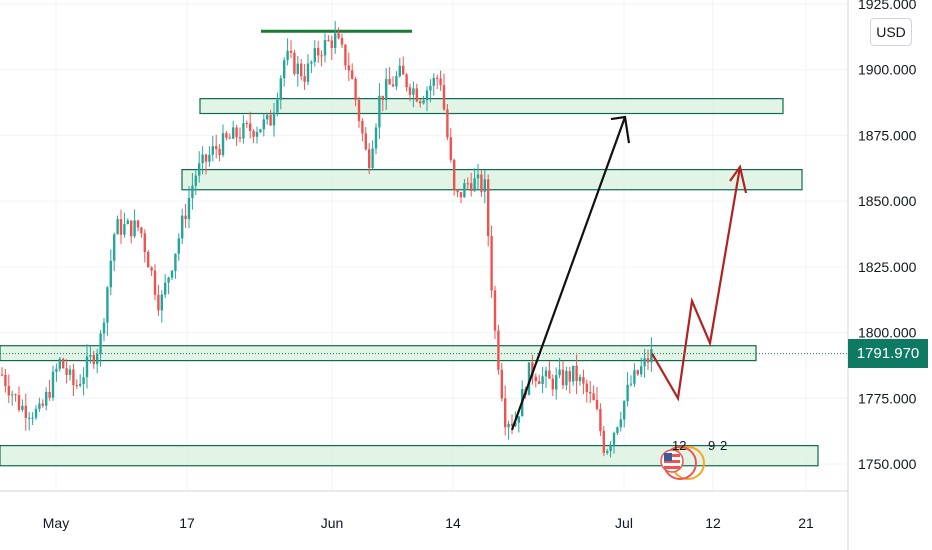 This screenshot has width=932, height=550. What do you see at coordinates (888, 353) in the screenshot?
I see `last-price-label: 1791.970` at bounding box center [888, 353].